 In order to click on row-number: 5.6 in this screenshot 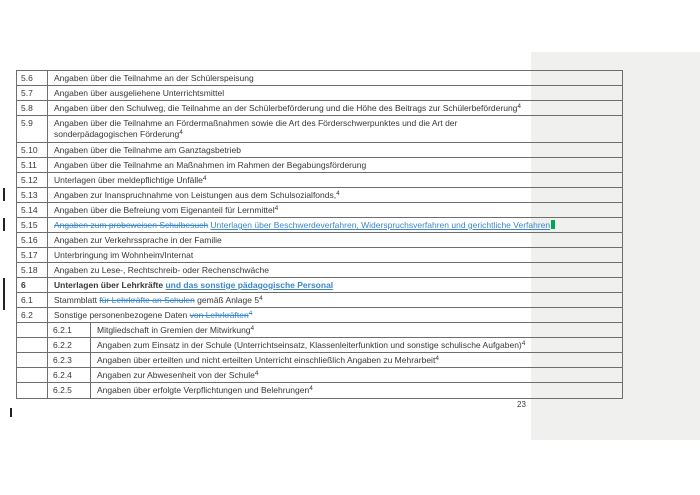, I will do `click(32, 78)`.